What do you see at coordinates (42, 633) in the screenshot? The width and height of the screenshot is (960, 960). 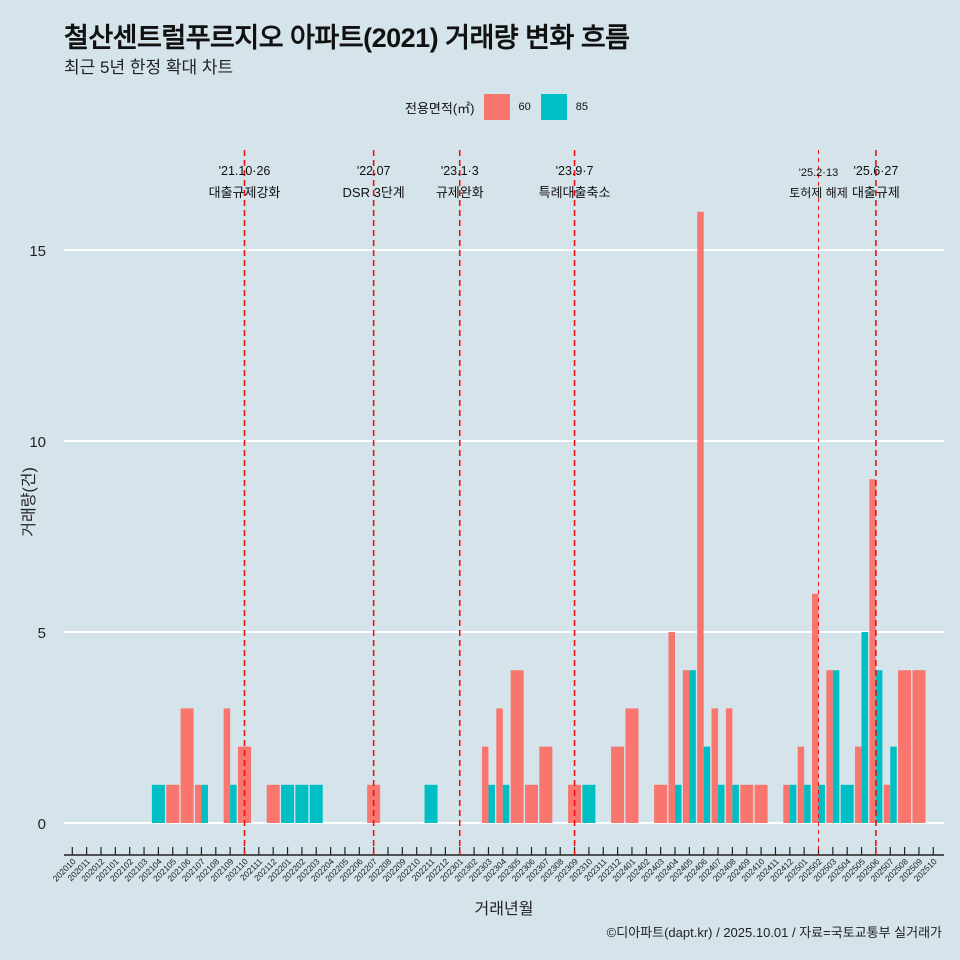 I see `y-tick-label: 5` at bounding box center [42, 633].